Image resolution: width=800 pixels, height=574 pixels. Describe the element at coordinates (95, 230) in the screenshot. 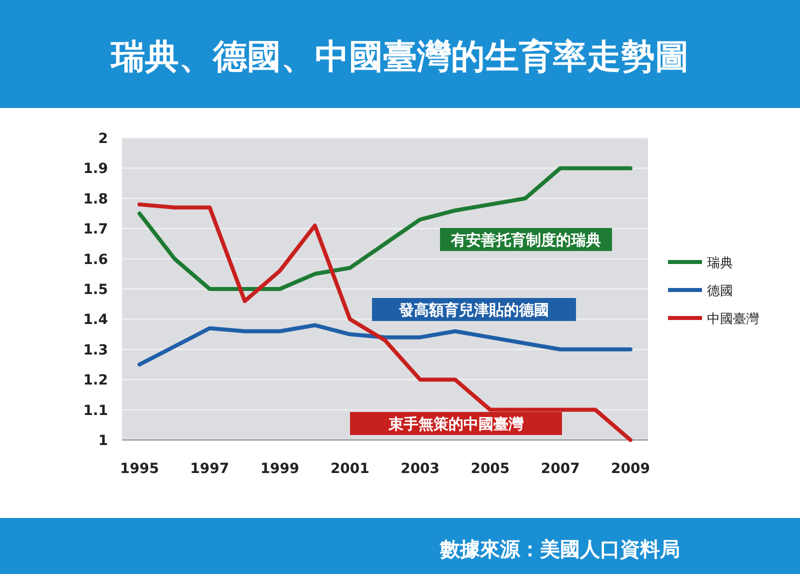

I see `y-tick-label: 1.7` at that location.